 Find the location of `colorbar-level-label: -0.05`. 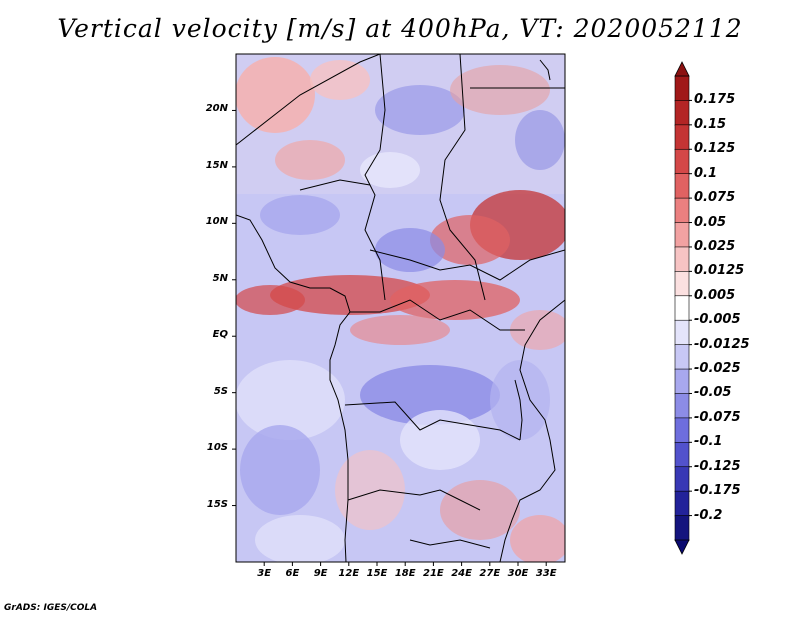

colorbar-level-label: -0.05 is located at coordinates (713, 393).